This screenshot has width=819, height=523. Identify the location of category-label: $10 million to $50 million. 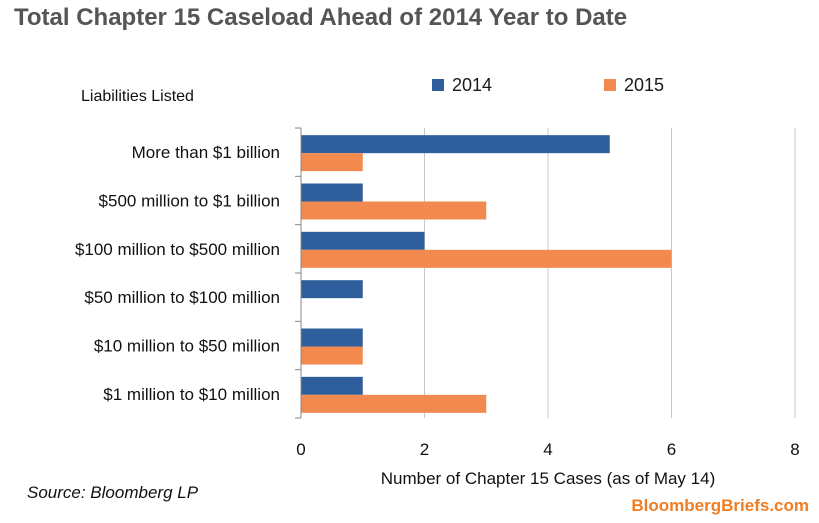
(187, 346).